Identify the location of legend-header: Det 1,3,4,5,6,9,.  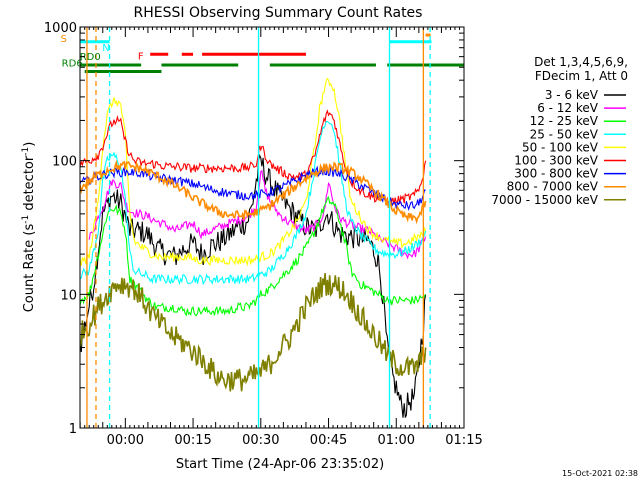
(581, 62).